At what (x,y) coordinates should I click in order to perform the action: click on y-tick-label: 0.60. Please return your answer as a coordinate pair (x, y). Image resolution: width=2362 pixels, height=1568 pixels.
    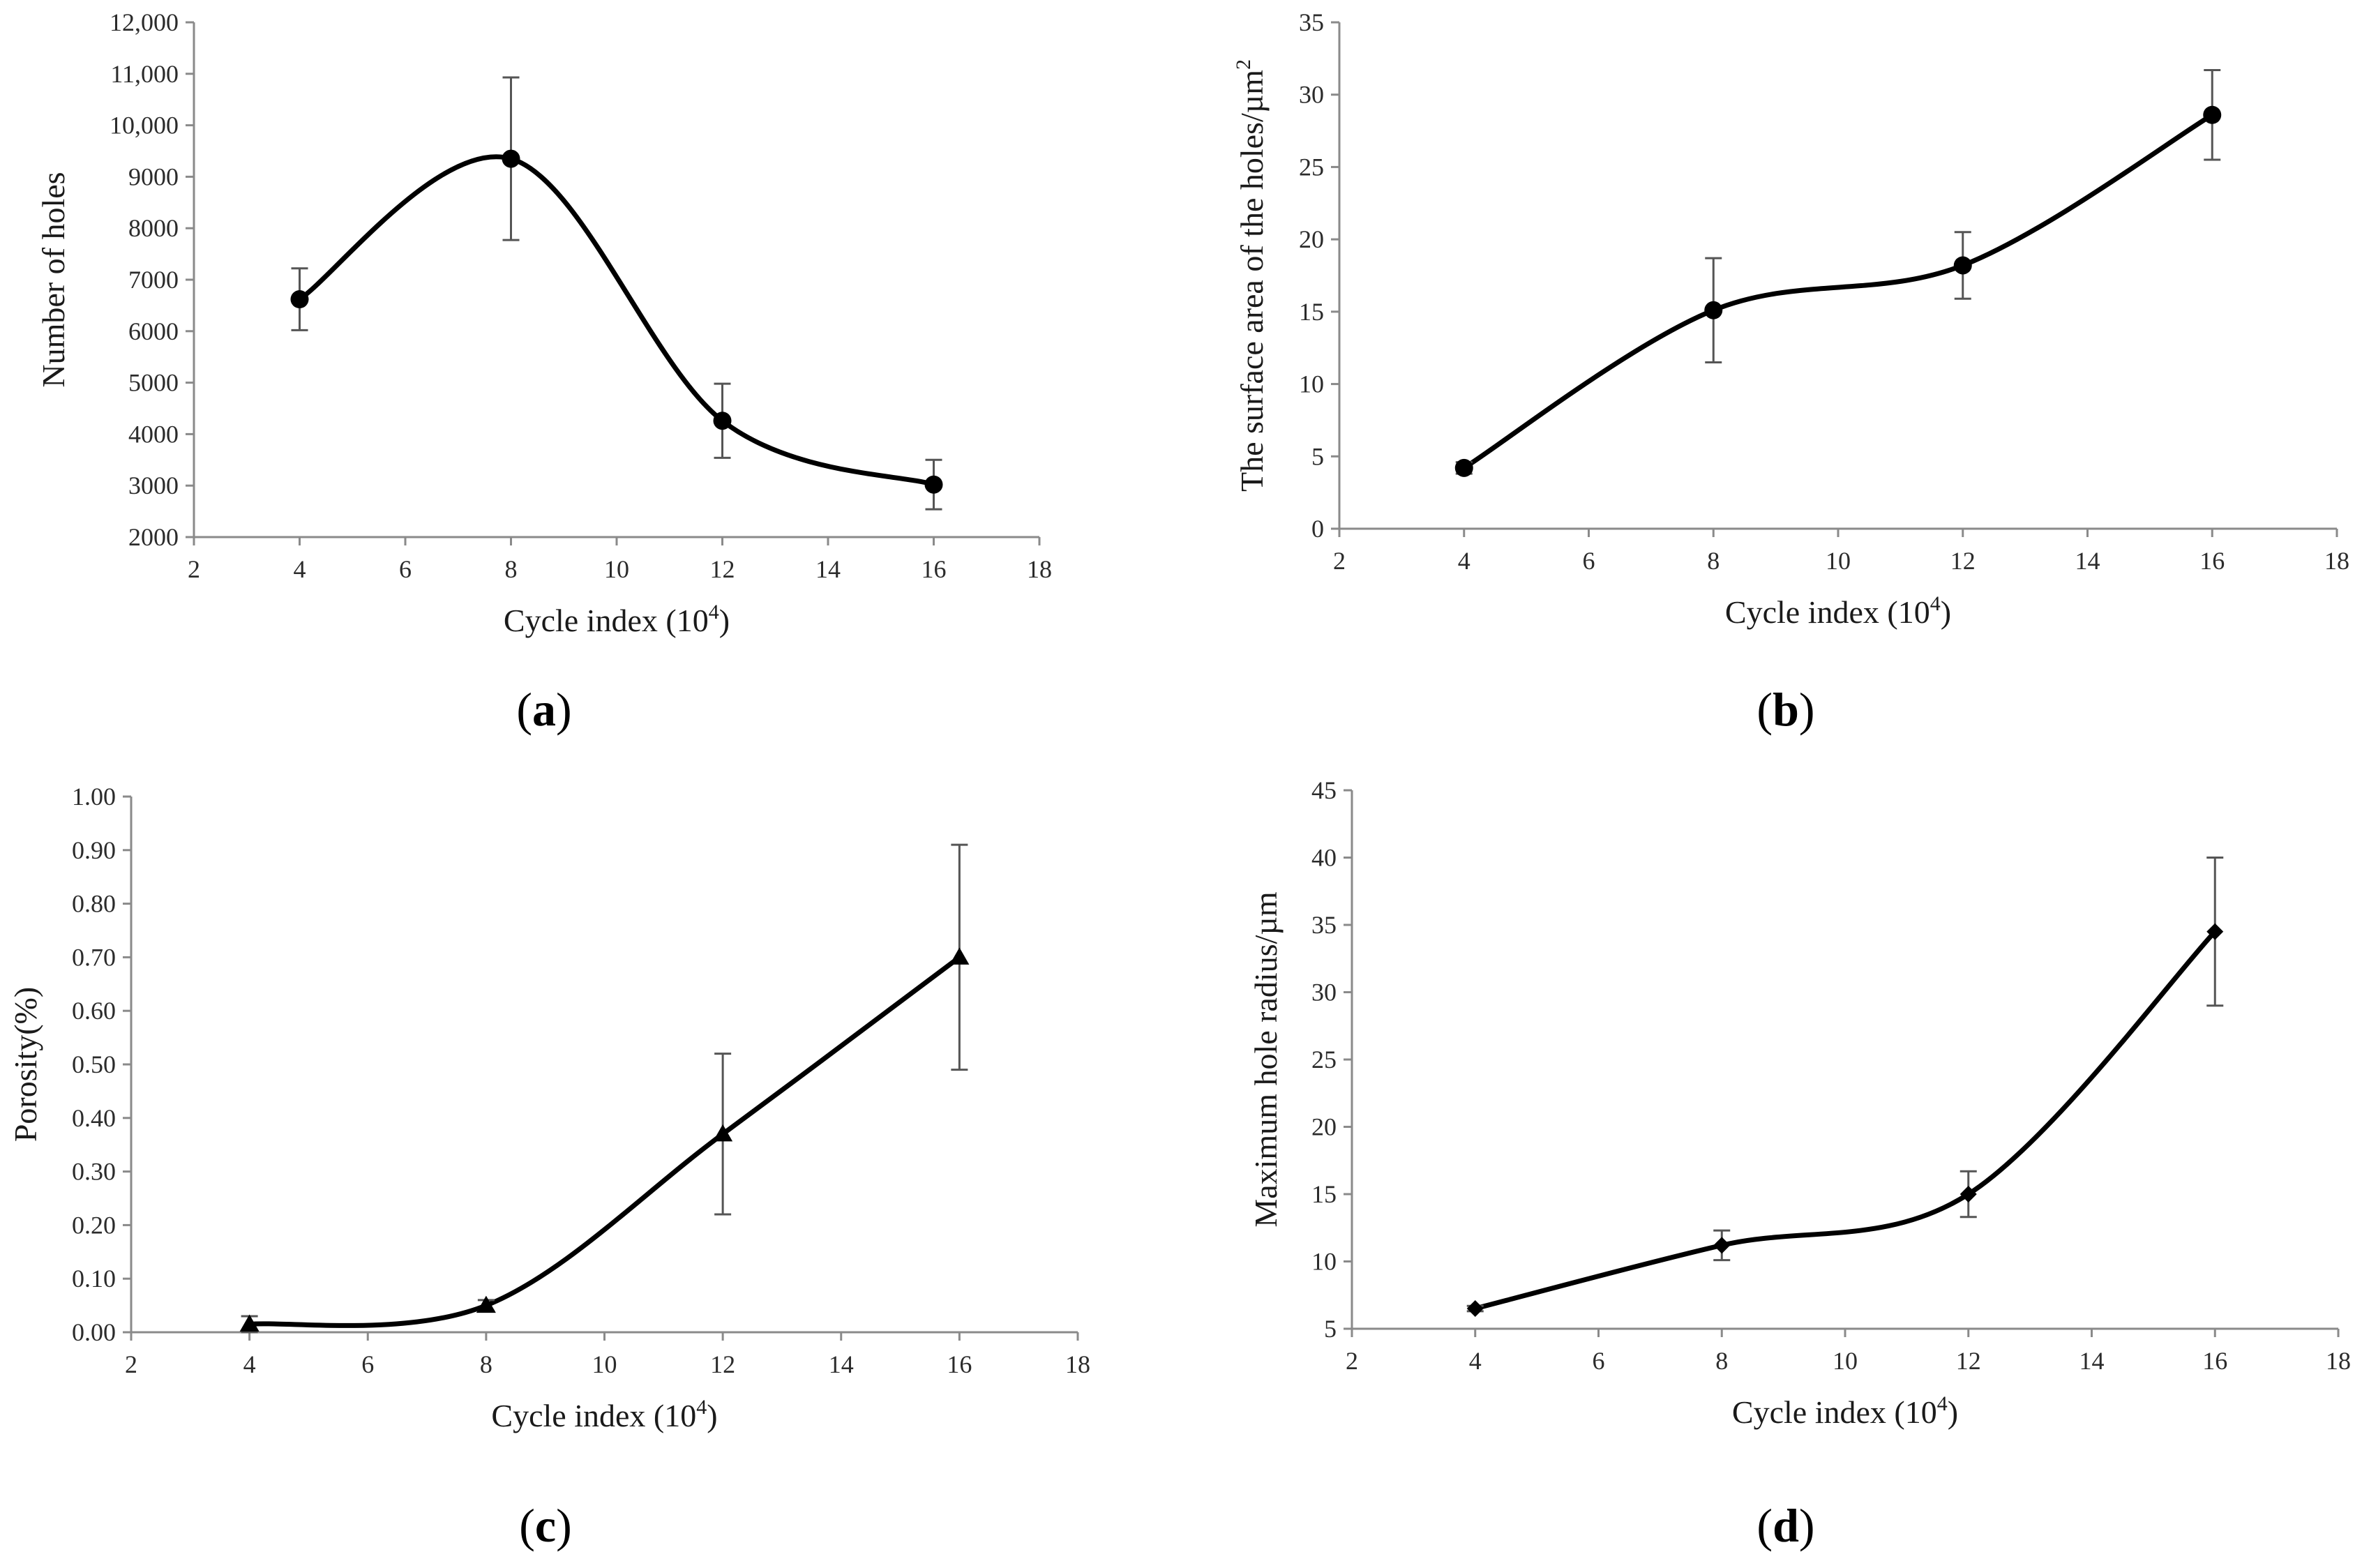
    Looking at the image, I should click on (94, 1011).